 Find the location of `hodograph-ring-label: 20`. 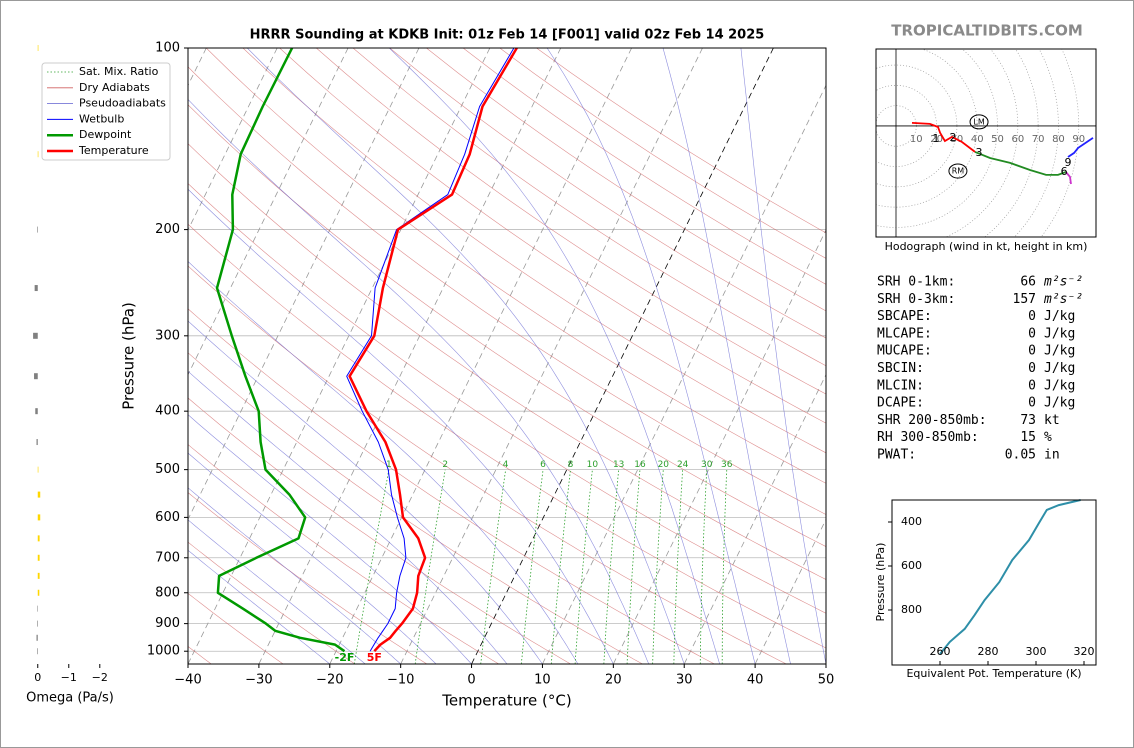

hodograph-ring-label: 20 is located at coordinates (936, 139).